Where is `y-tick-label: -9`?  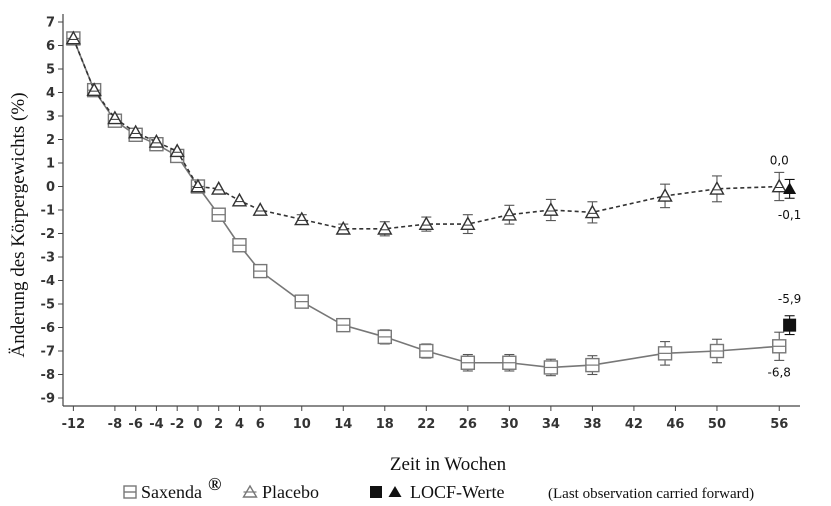 y-tick-label: -9 is located at coordinates (48, 399).